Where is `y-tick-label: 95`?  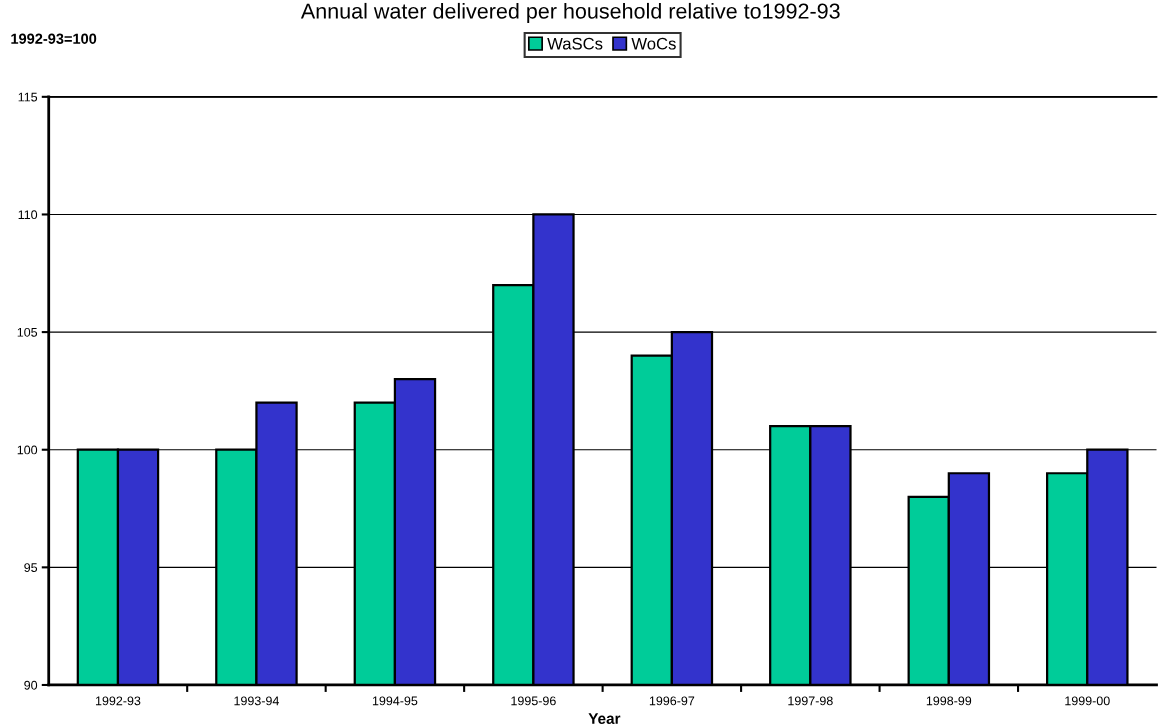 y-tick-label: 95 is located at coordinates (31, 567).